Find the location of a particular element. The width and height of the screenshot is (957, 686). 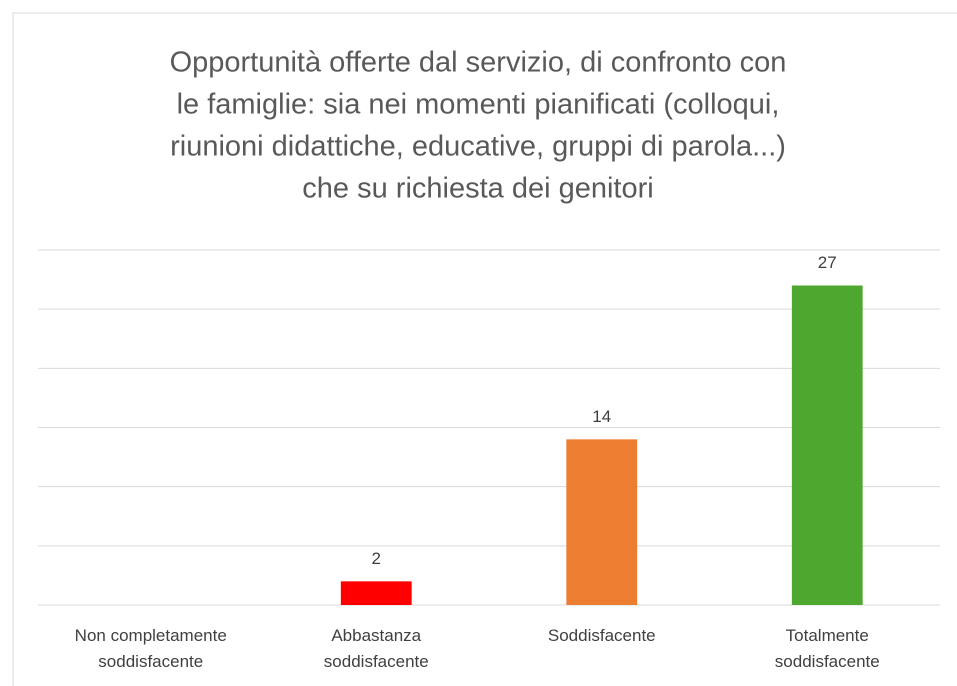

data-label: 27 is located at coordinates (827, 262).